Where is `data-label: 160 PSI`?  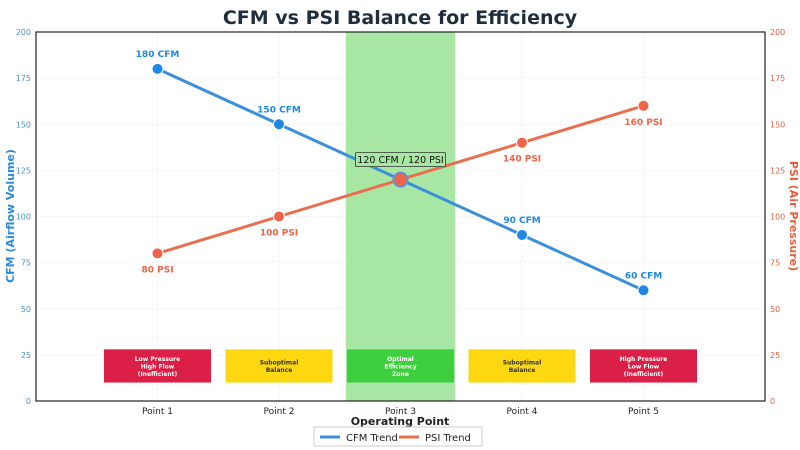 data-label: 160 PSI is located at coordinates (643, 123).